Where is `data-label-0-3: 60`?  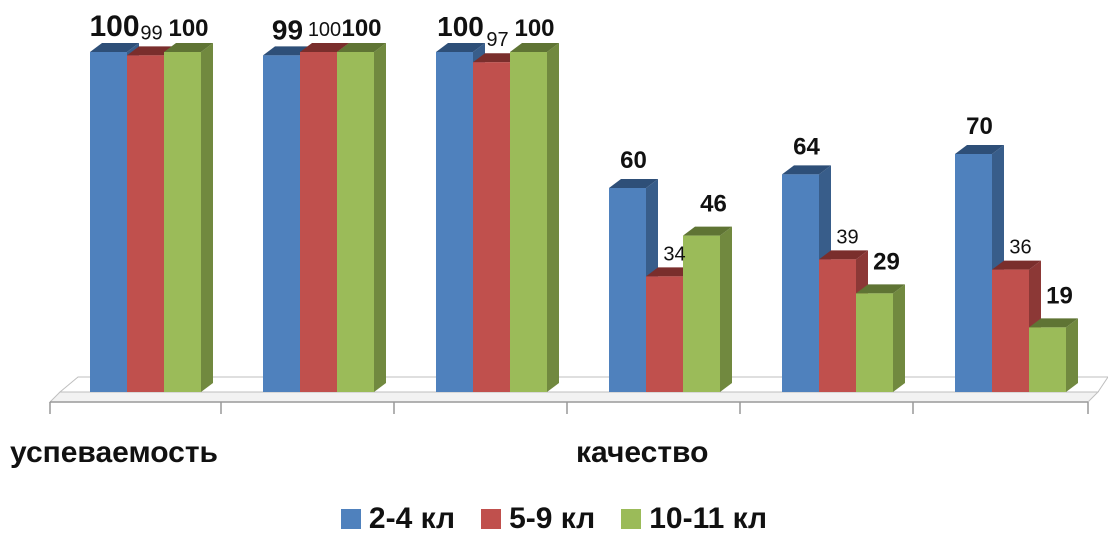
data-label-0-3: 60 is located at coordinates (633, 160).